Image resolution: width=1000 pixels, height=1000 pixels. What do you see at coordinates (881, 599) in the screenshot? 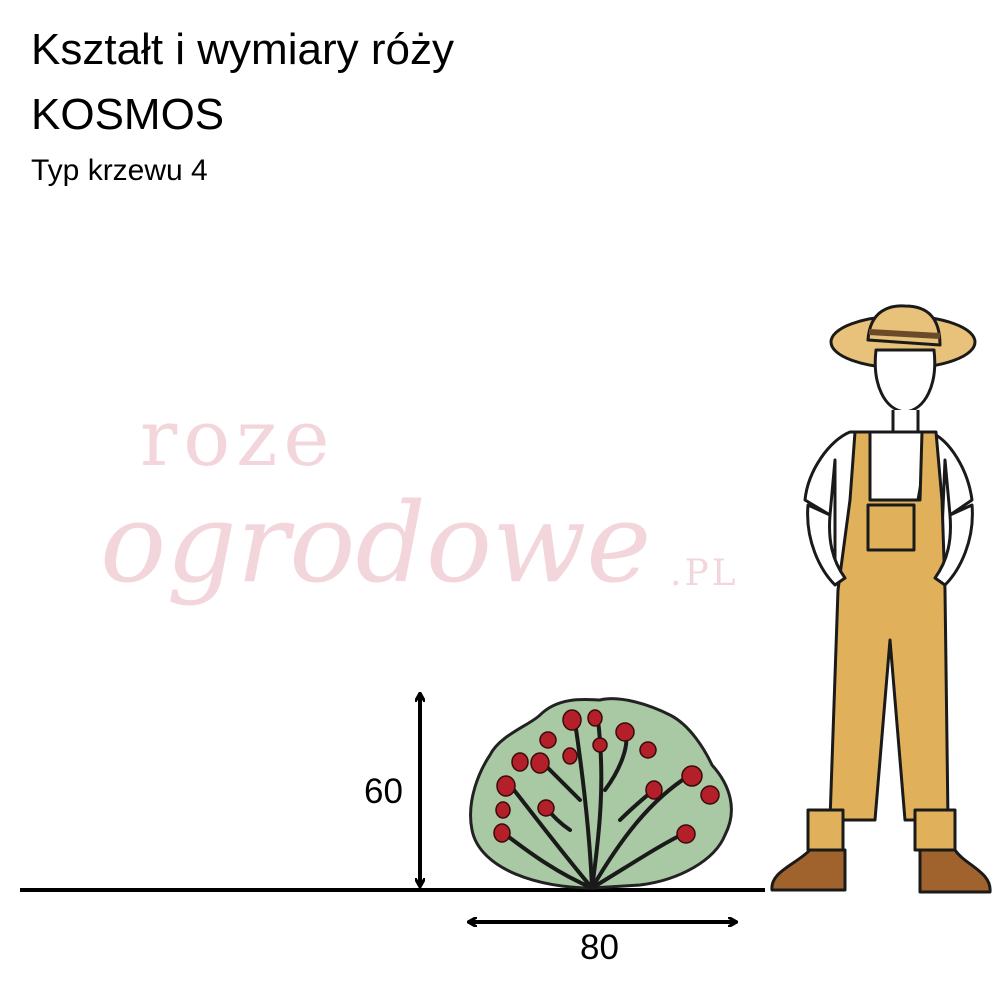
I see `gardener-illustration` at bounding box center [881, 599].